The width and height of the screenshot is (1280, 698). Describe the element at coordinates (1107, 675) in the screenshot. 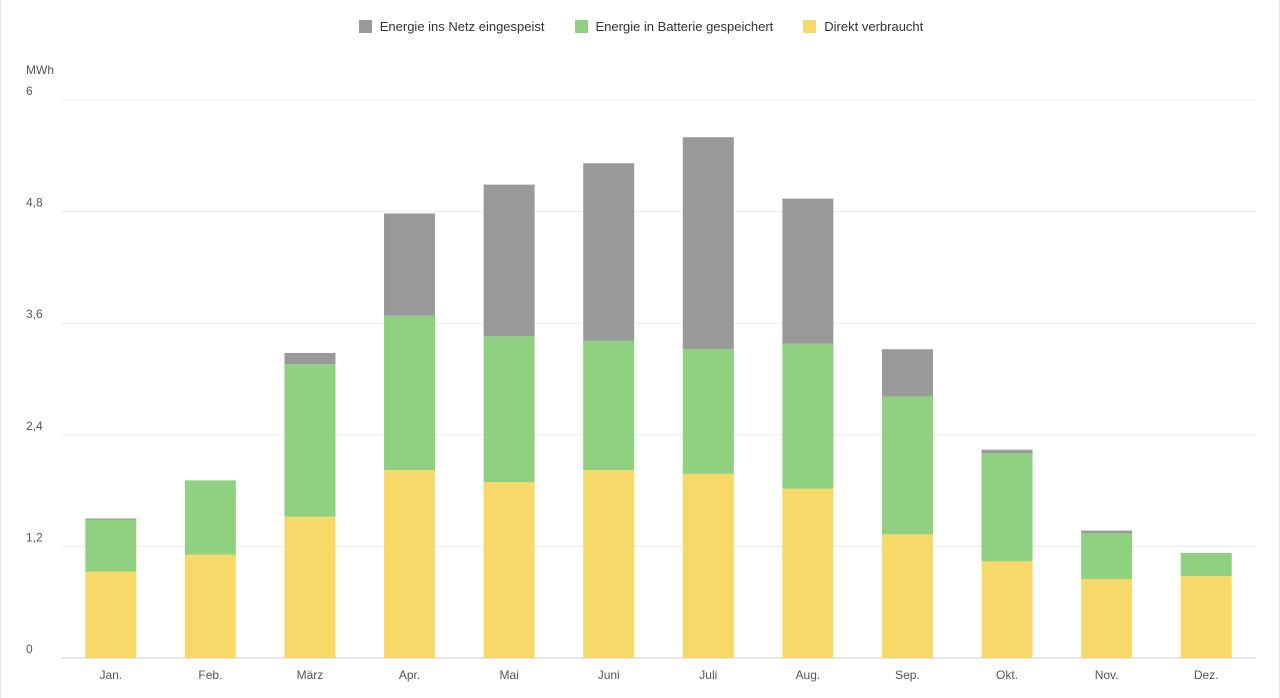

I see `x-tick-label: Nov.` at that location.